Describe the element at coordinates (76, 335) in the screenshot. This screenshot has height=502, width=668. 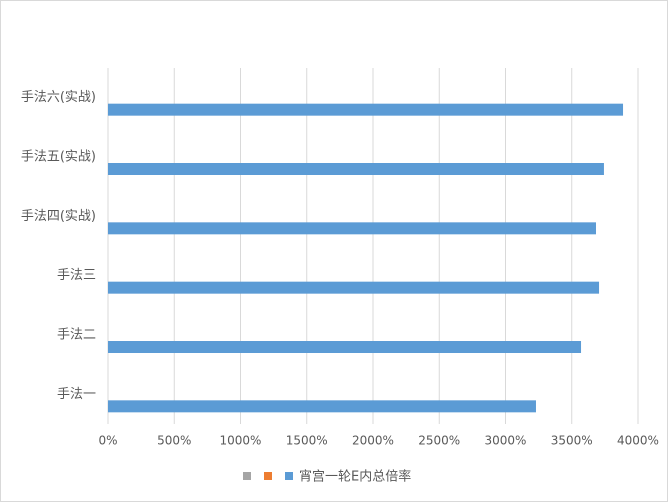
I see `y-tick-label: 手法二` at that location.